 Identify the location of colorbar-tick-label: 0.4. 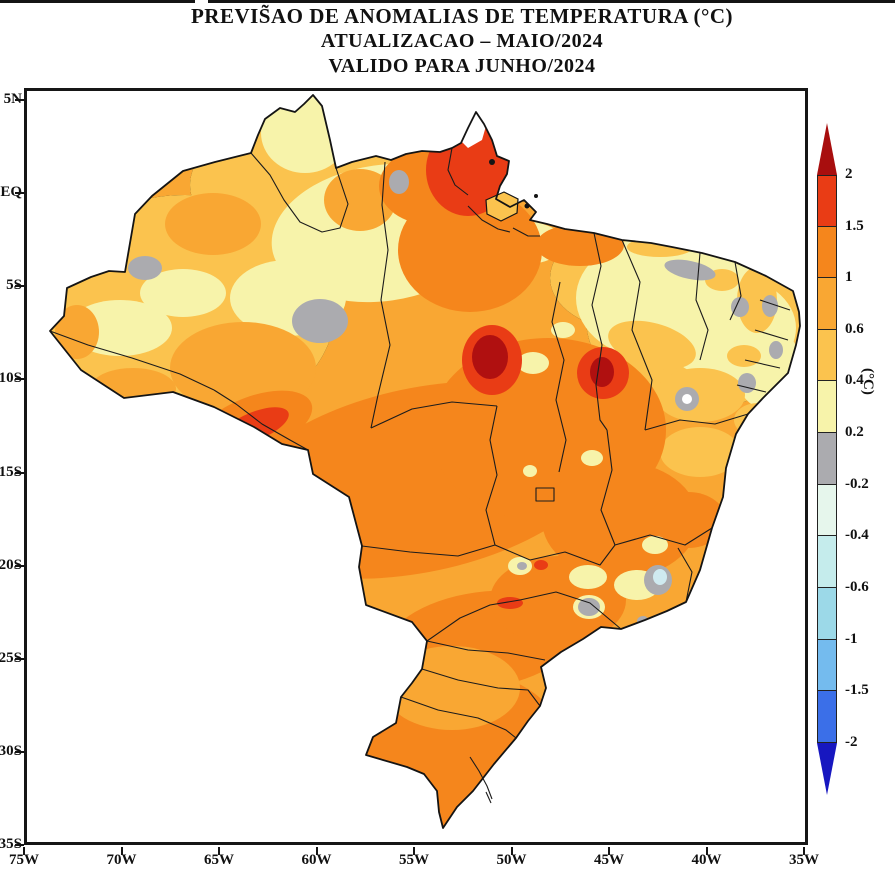
(854, 380).